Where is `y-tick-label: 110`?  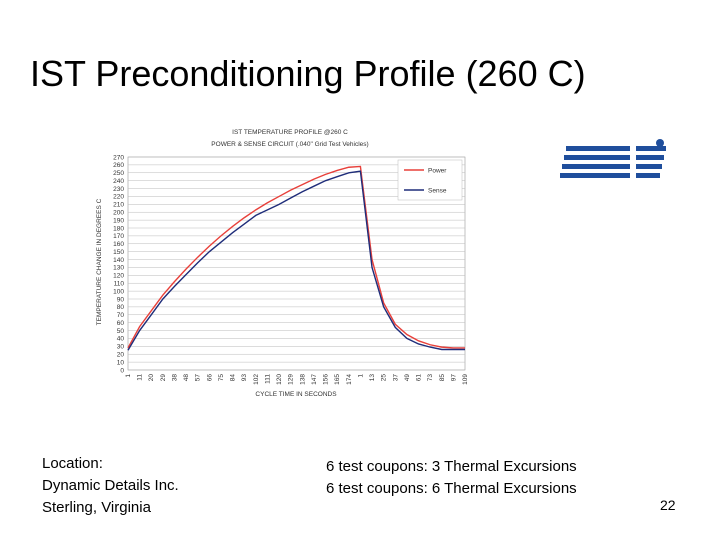
y-tick-label: 110 is located at coordinates (119, 284).